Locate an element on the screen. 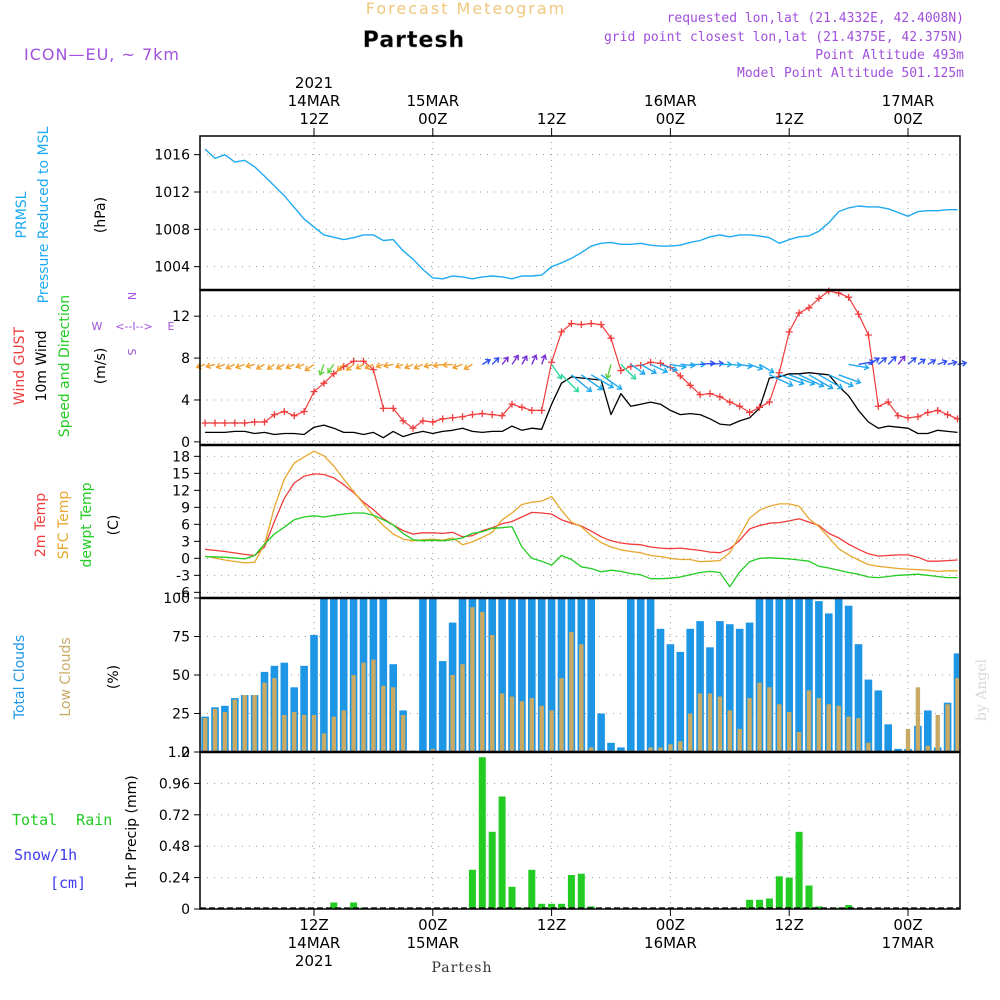 The image size is (1000, 1000). pressure-label-1: PRMSL is located at coordinates (22, 214).